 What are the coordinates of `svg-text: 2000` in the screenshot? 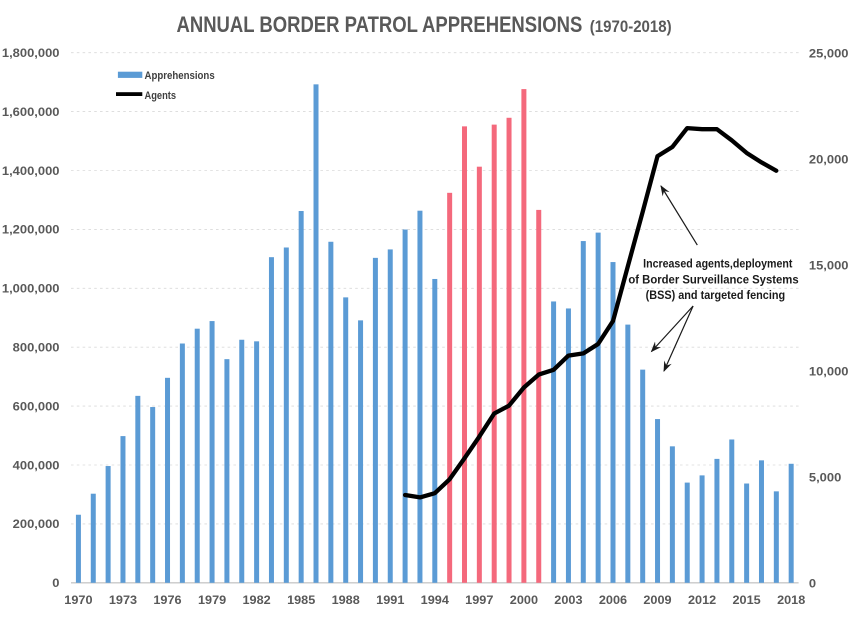 It's located at (524, 601).